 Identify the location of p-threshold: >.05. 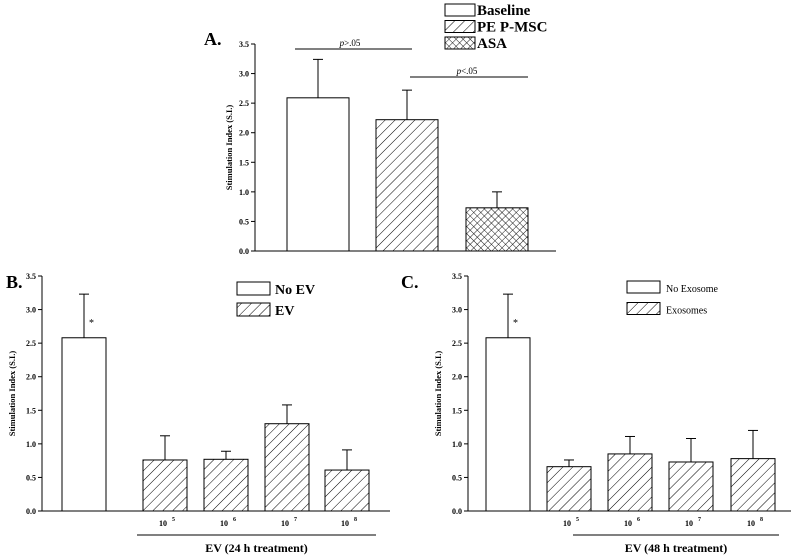
(352, 43).